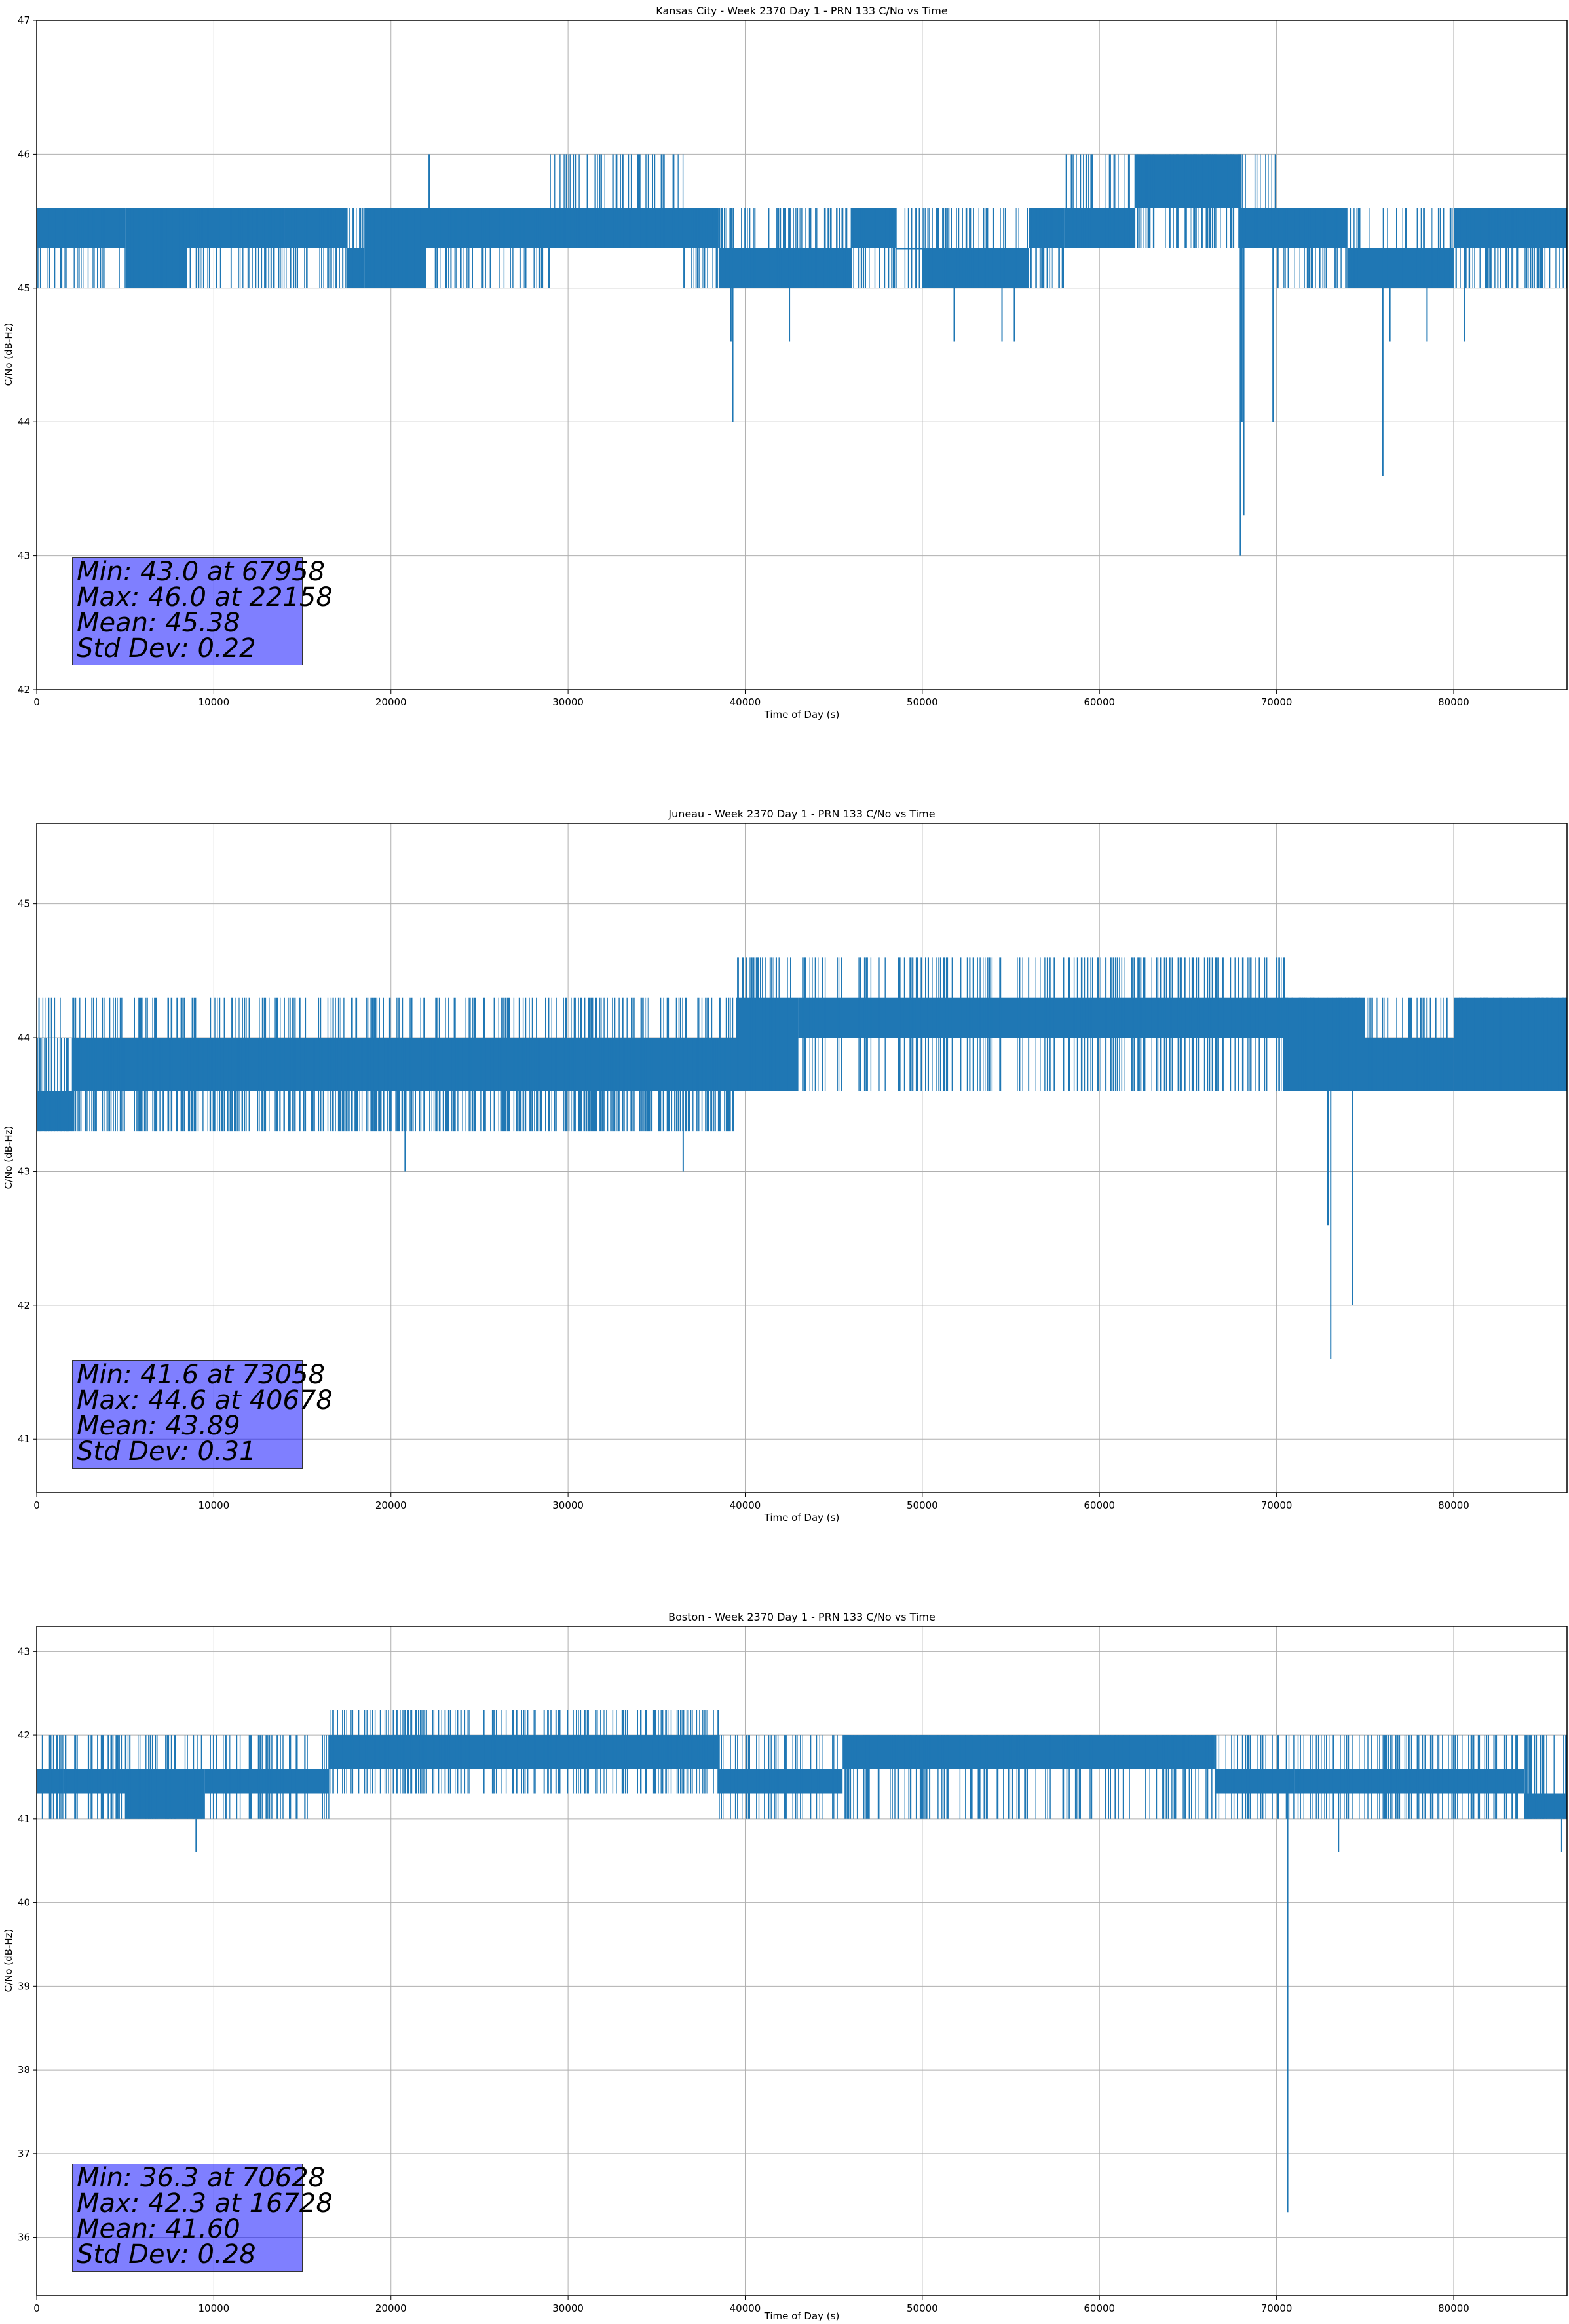 The height and width of the screenshot is (2324, 1569). I want to click on y-tick-label: 46, so click(24, 154).